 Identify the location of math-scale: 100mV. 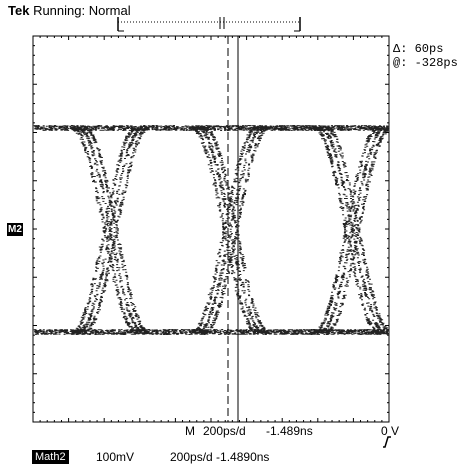
(115, 457).